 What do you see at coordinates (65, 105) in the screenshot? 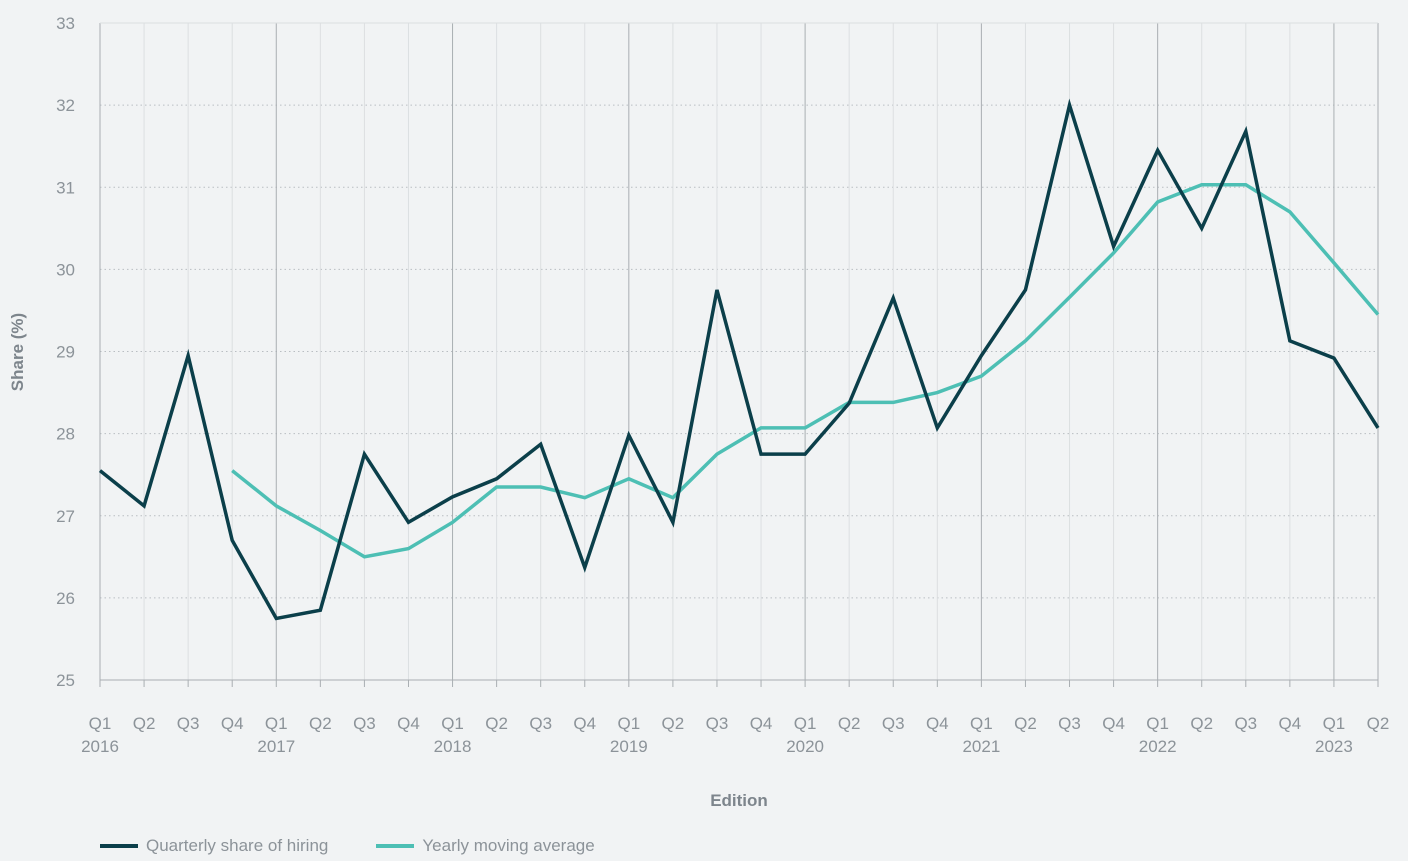
I see `y-tick-label: 32` at bounding box center [65, 105].